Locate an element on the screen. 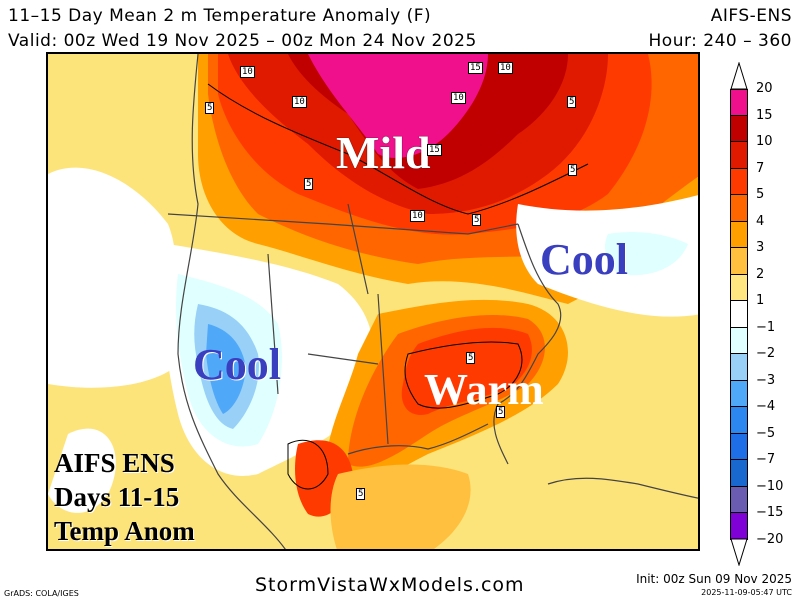  colorbar-tick-label: −10 is located at coordinates (770, 486).